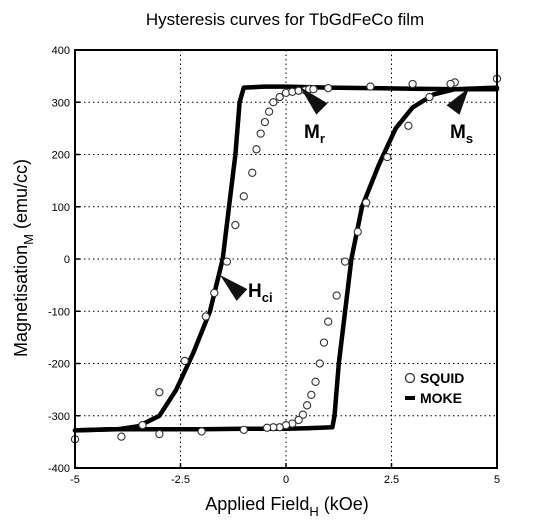 The height and width of the screenshot is (530, 534). I want to click on y-tick-label: -300, so click(59, 417).